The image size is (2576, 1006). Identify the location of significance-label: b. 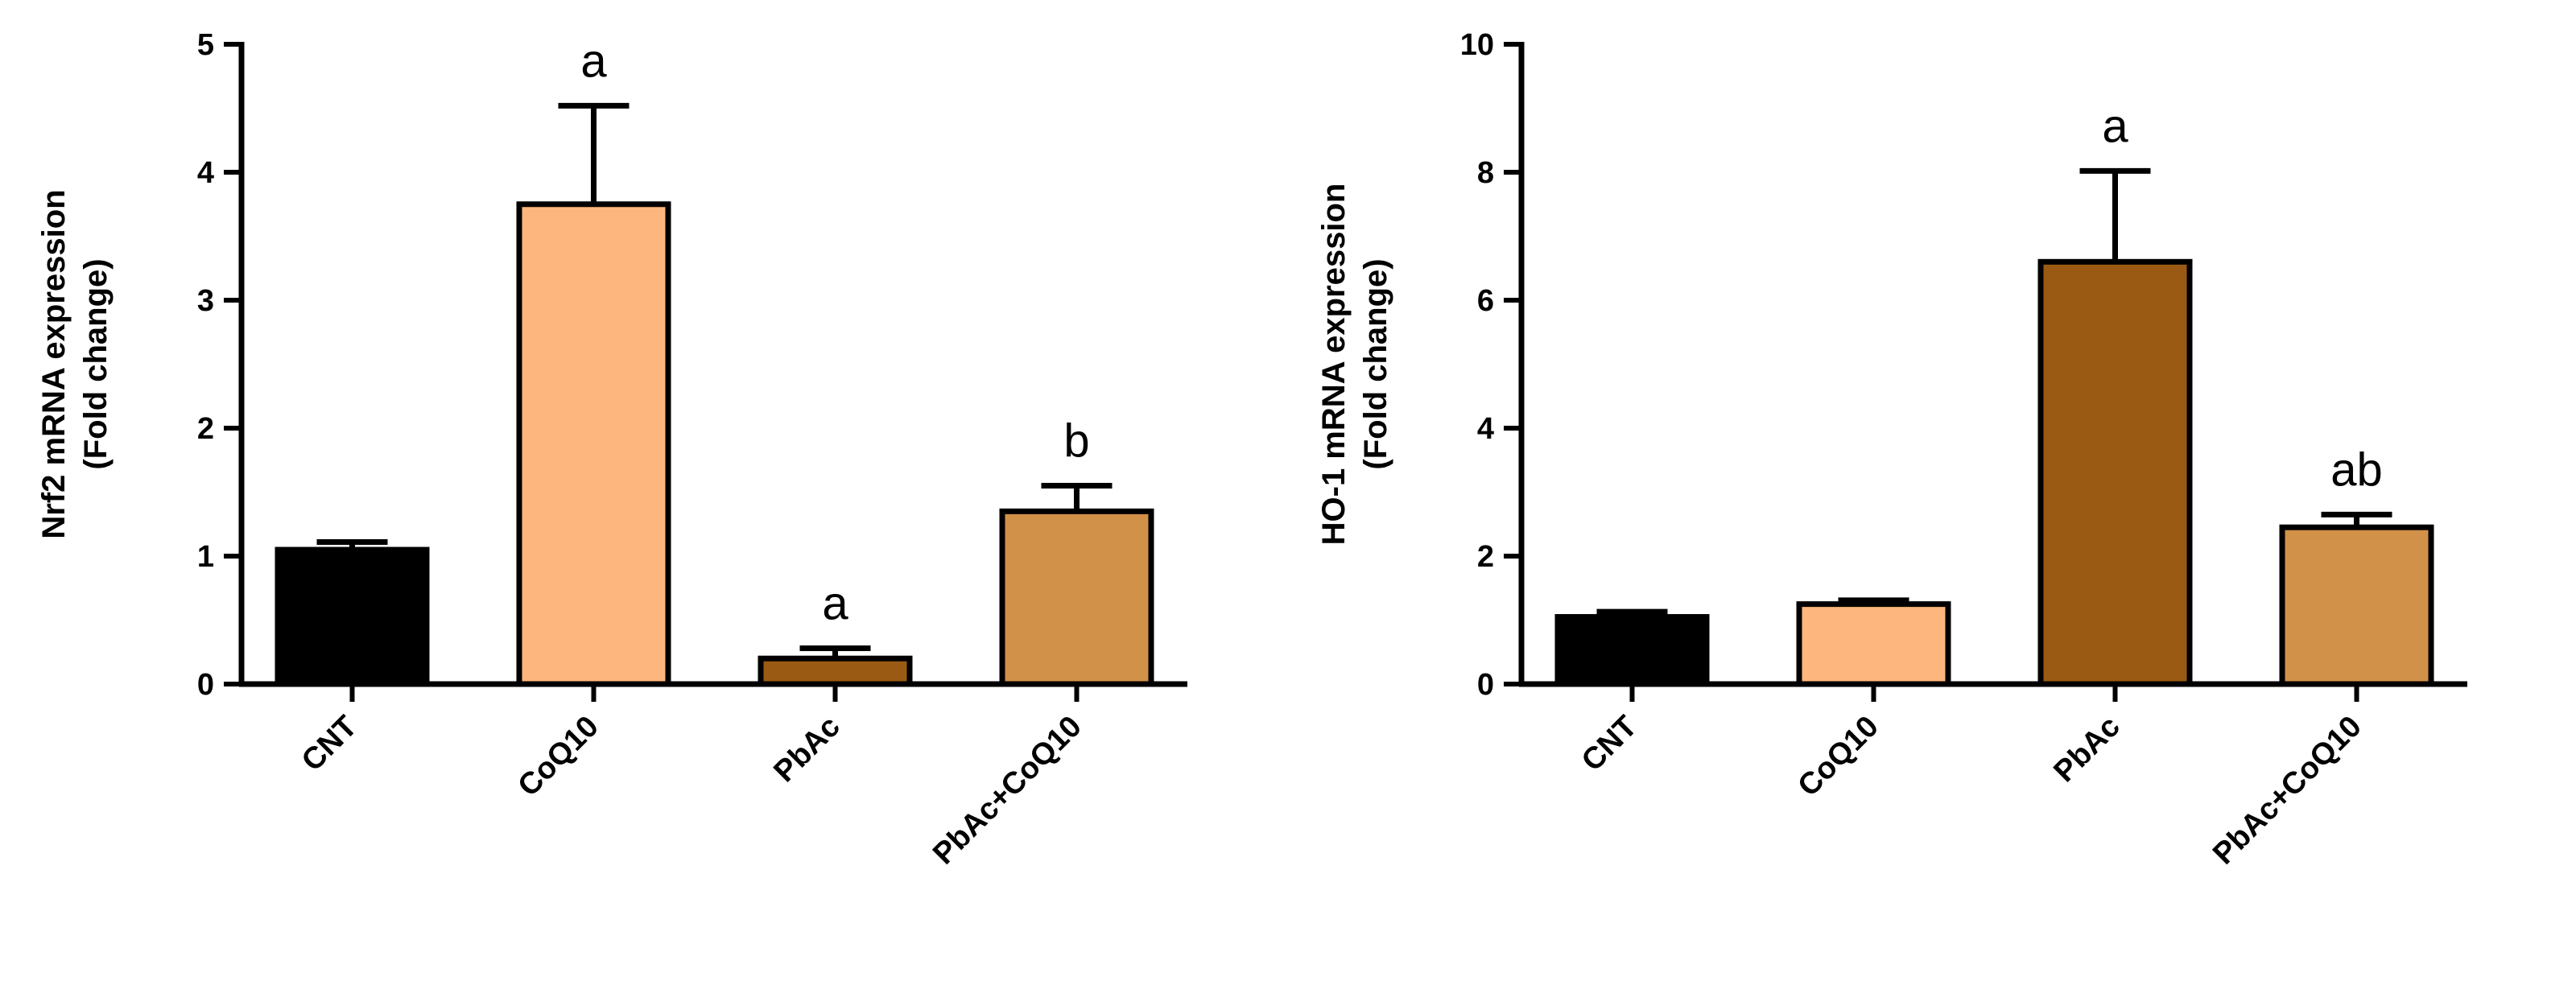
(1076, 441).